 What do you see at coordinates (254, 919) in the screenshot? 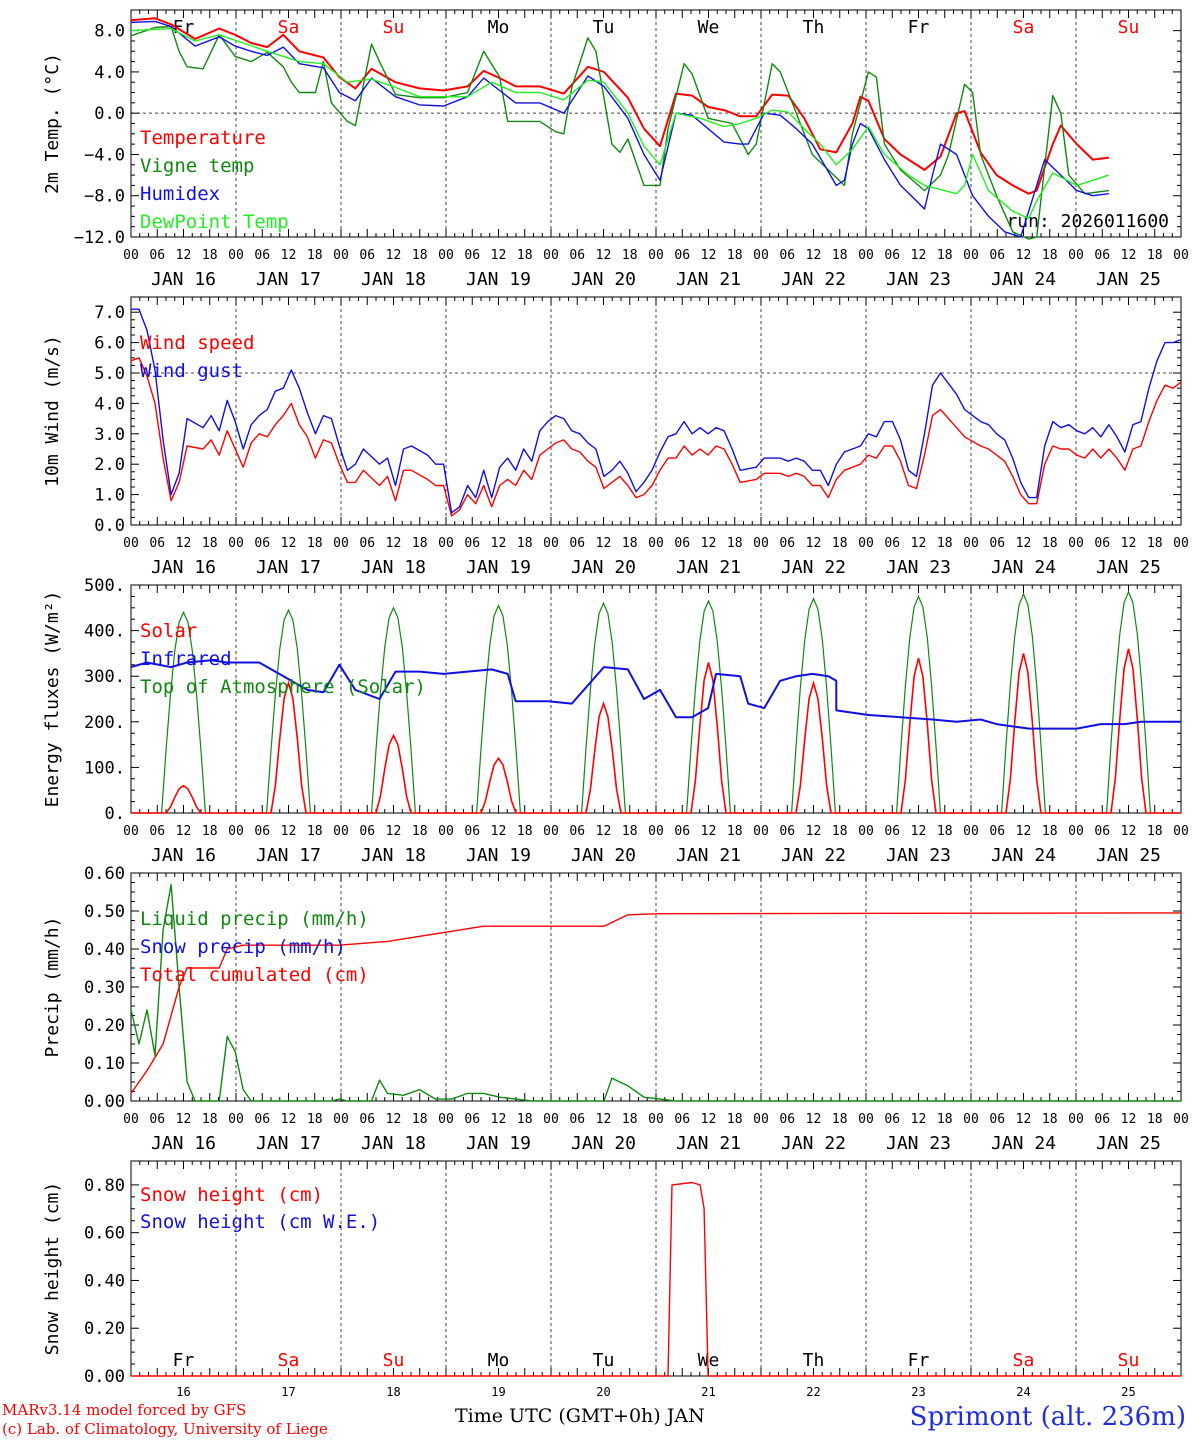
I see `legend-entry: Liquid precip (mm/h)` at bounding box center [254, 919].